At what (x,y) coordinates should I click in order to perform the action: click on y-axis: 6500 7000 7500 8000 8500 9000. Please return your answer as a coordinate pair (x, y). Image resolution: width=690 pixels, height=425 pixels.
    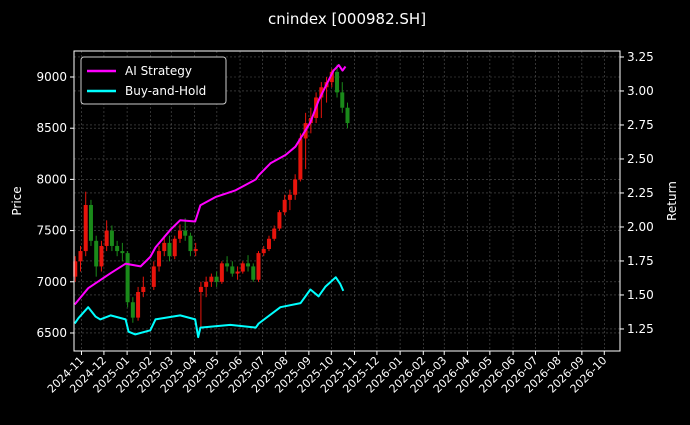
    Looking at the image, I should click on (55, 205).